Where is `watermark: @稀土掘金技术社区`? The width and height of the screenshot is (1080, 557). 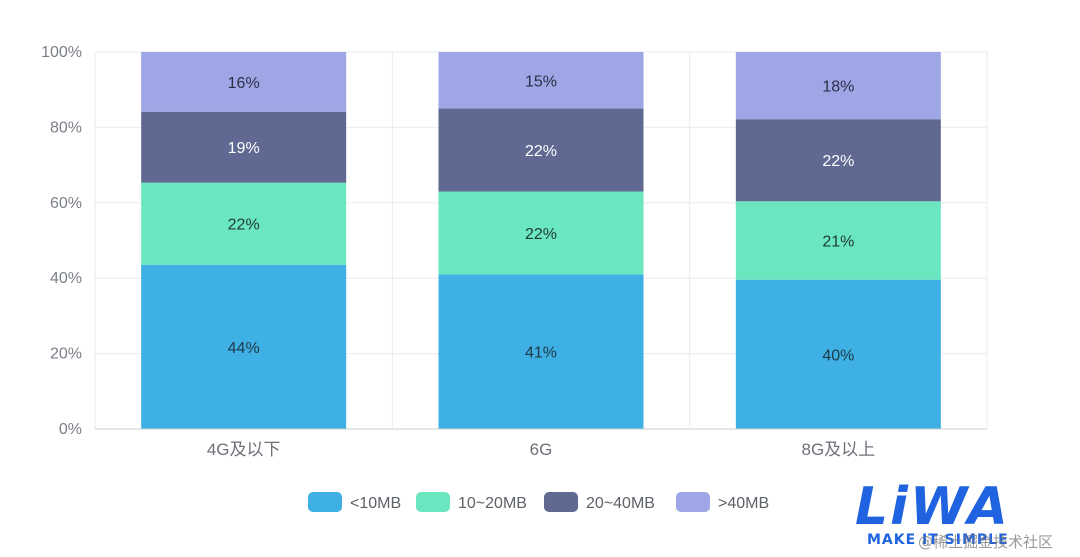 watermark: @稀土掘金技术社区 is located at coordinates (986, 542).